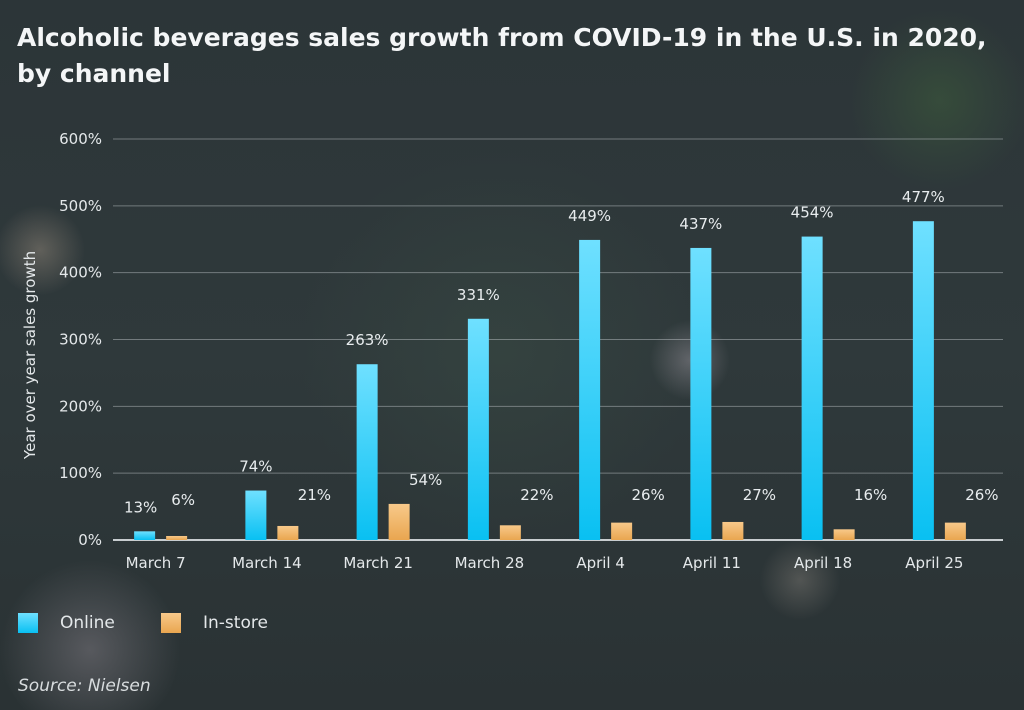 Image resolution: width=1024 pixels, height=710 pixels. Describe the element at coordinates (255, 467) in the screenshot. I see `data-label-online: 74%` at that location.